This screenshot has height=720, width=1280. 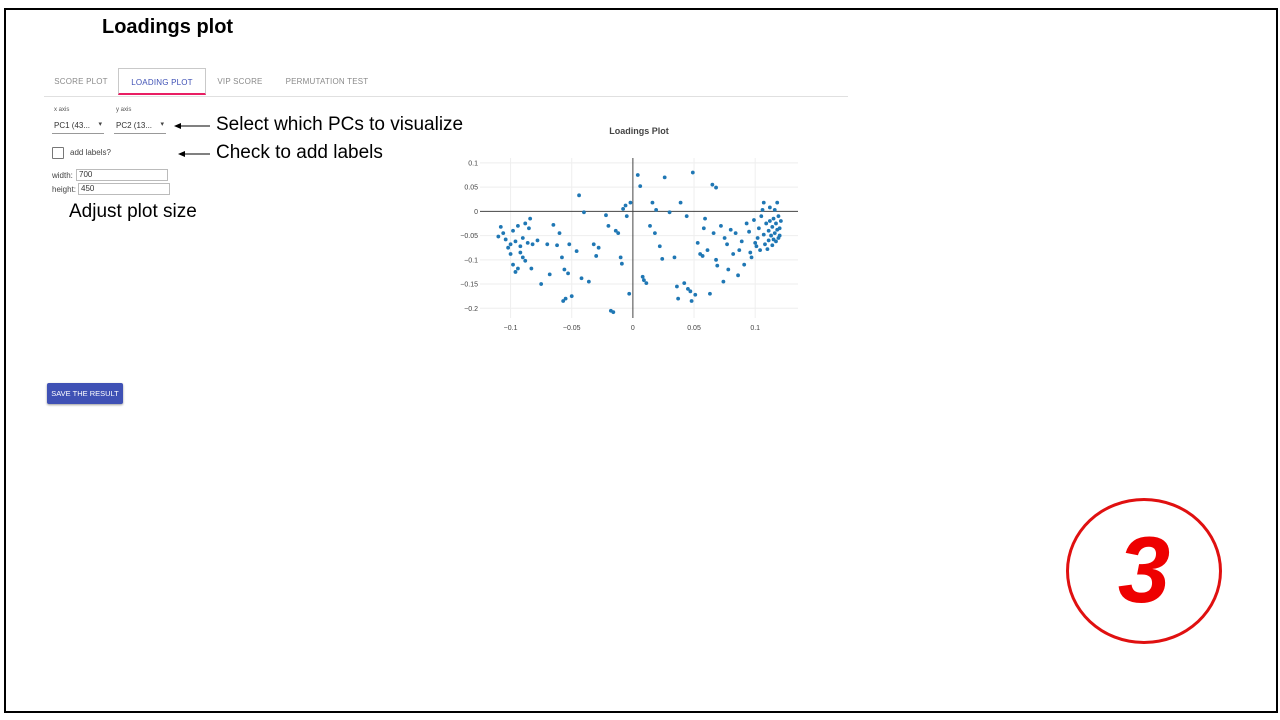 What do you see at coordinates (124, 189) in the screenshot?
I see `height-input: 450` at bounding box center [124, 189].